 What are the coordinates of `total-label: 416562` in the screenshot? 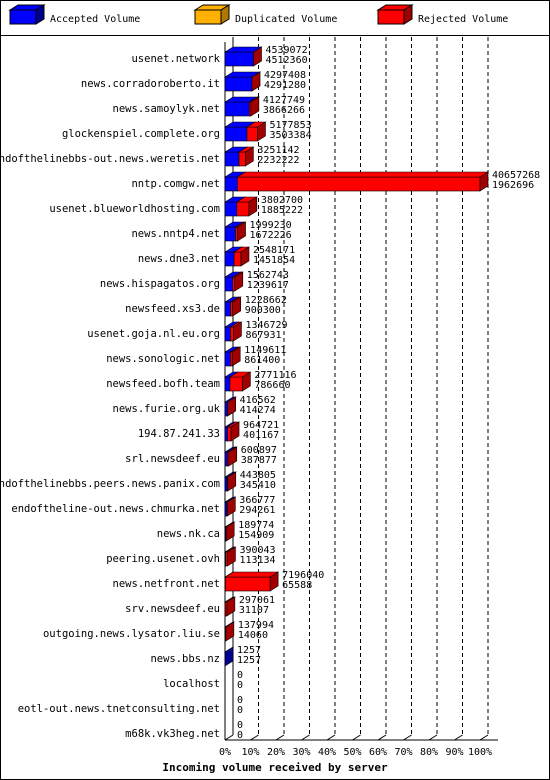 It's located at (258, 400).